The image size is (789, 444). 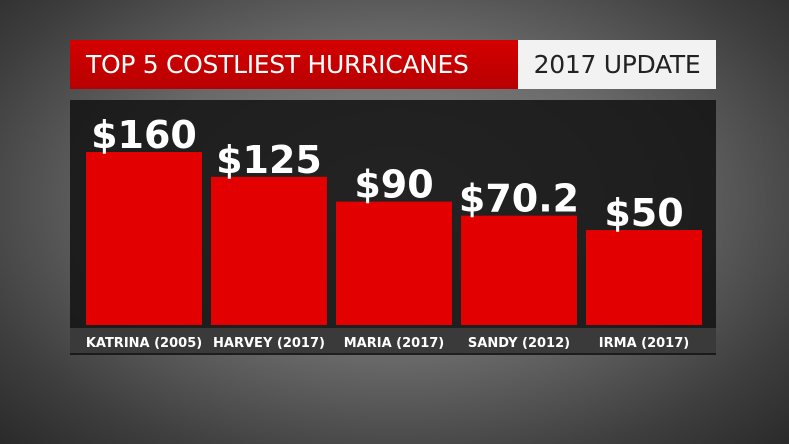 What do you see at coordinates (519, 199) in the screenshot?
I see `data-label-3: $70.2` at bounding box center [519, 199].